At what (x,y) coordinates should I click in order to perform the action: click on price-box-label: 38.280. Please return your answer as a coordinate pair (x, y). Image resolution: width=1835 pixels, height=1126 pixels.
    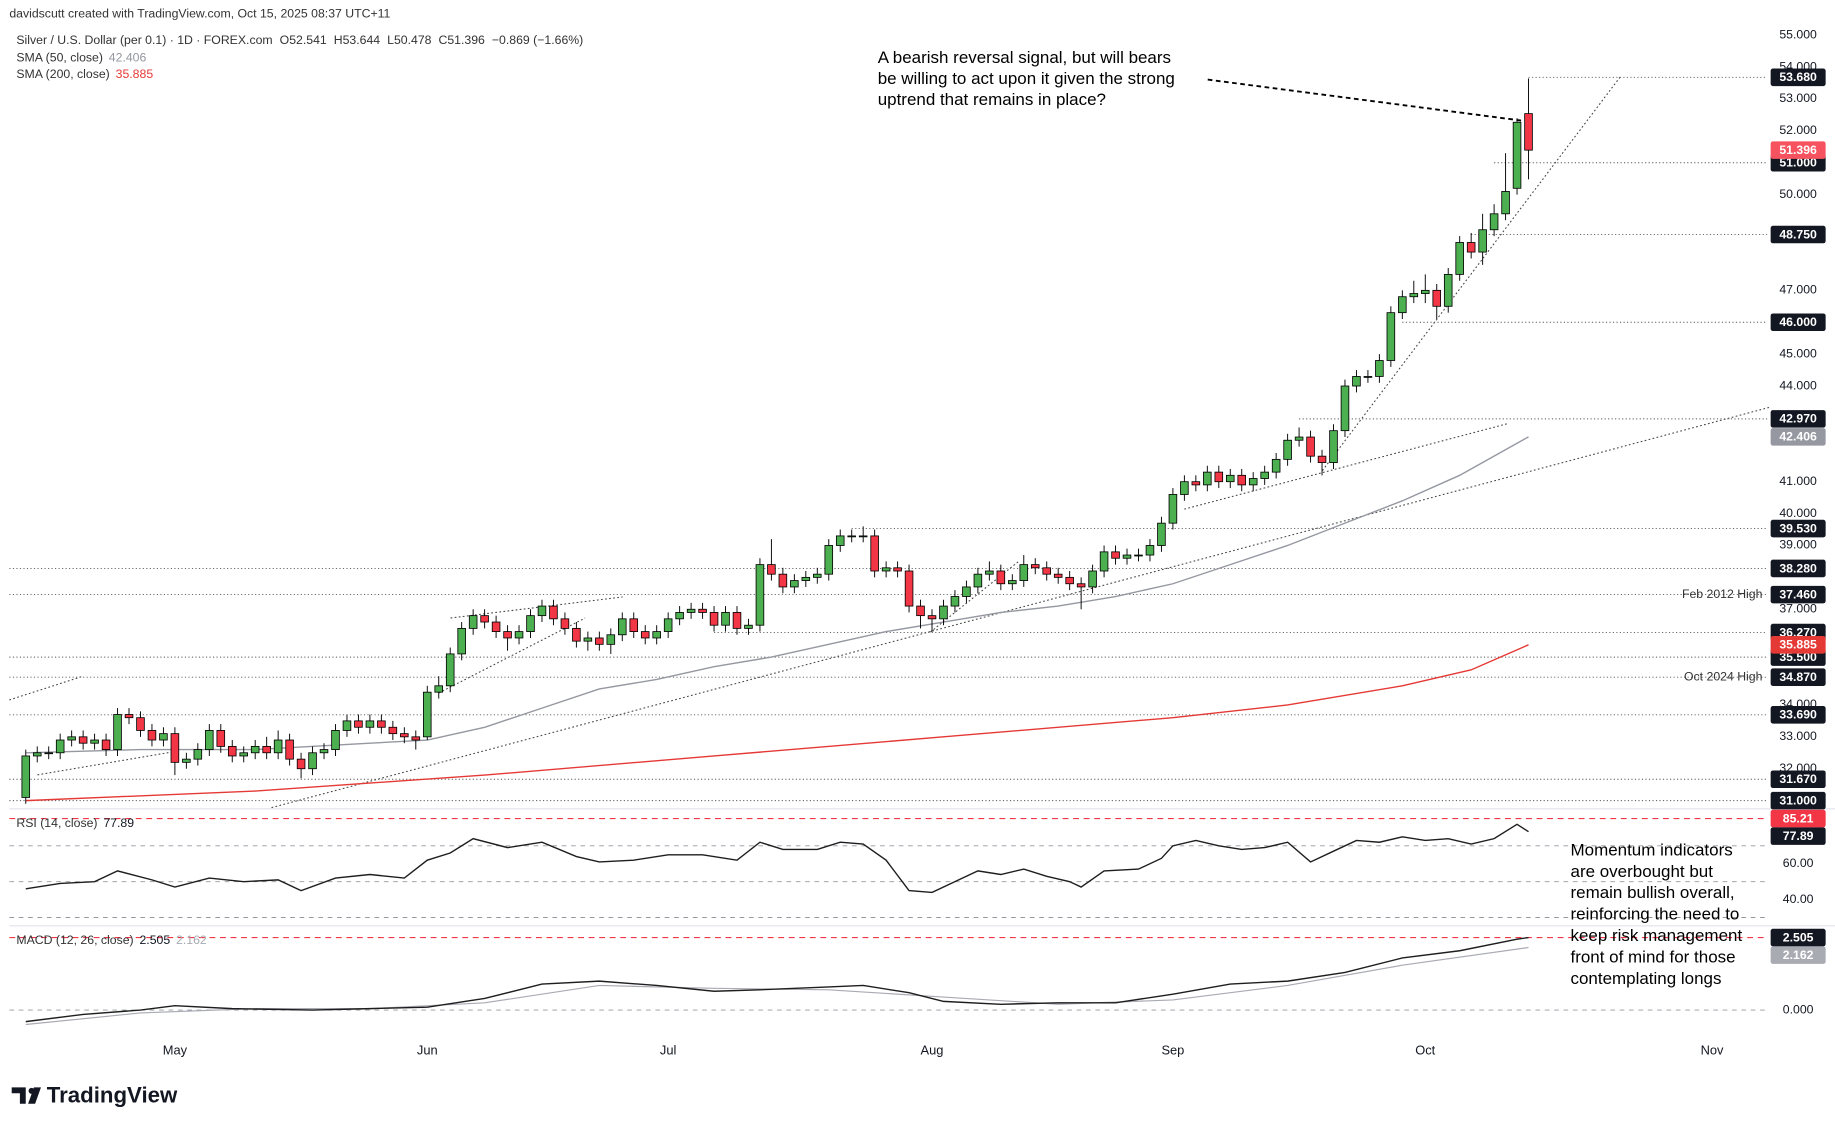
    Looking at the image, I should click on (1798, 568).